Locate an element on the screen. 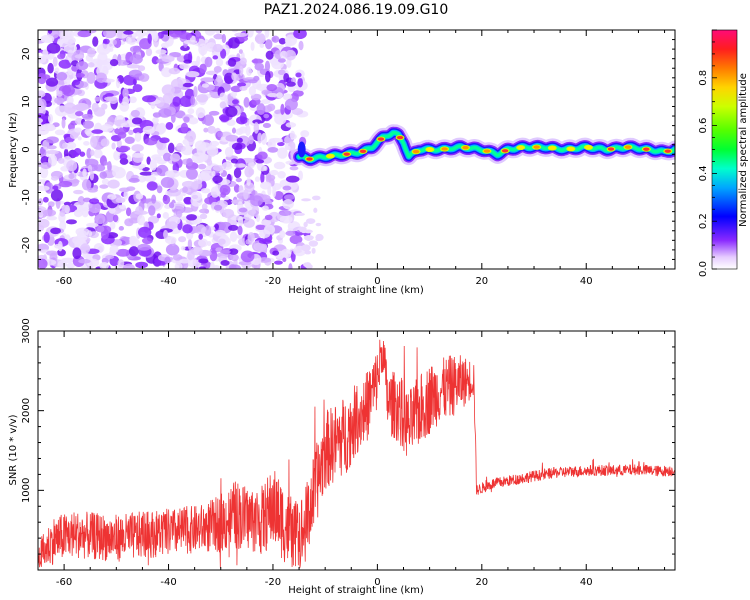 The height and width of the screenshot is (600, 750). snr-xlabel: Height of straight line (km) is located at coordinates (356, 590).